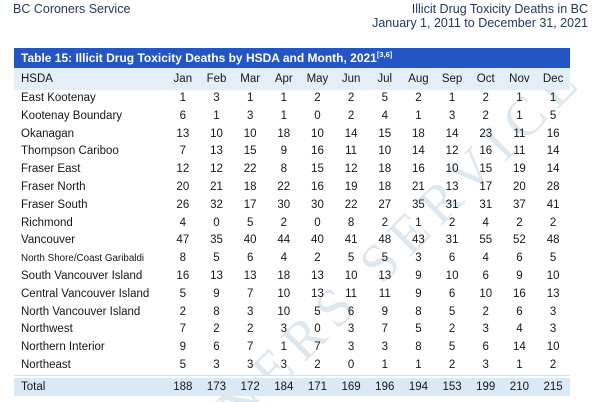 The image size is (600, 402). What do you see at coordinates (351, 204) in the screenshot?
I see `value-cell: 22` at bounding box center [351, 204].